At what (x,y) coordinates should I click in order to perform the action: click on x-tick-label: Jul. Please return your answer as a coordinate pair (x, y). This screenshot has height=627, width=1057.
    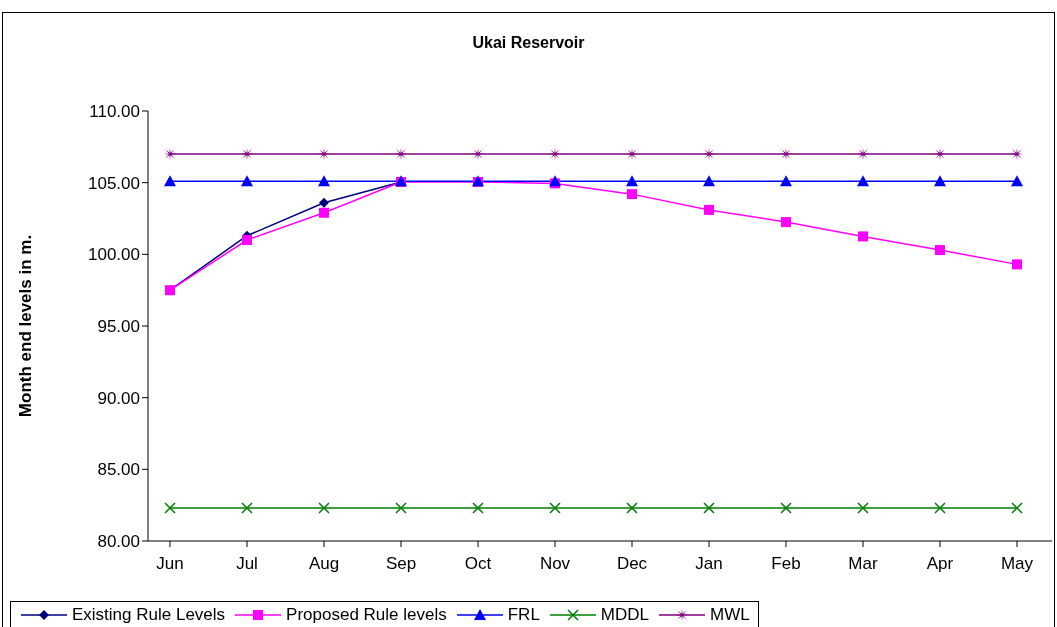
    Looking at the image, I should click on (247, 564).